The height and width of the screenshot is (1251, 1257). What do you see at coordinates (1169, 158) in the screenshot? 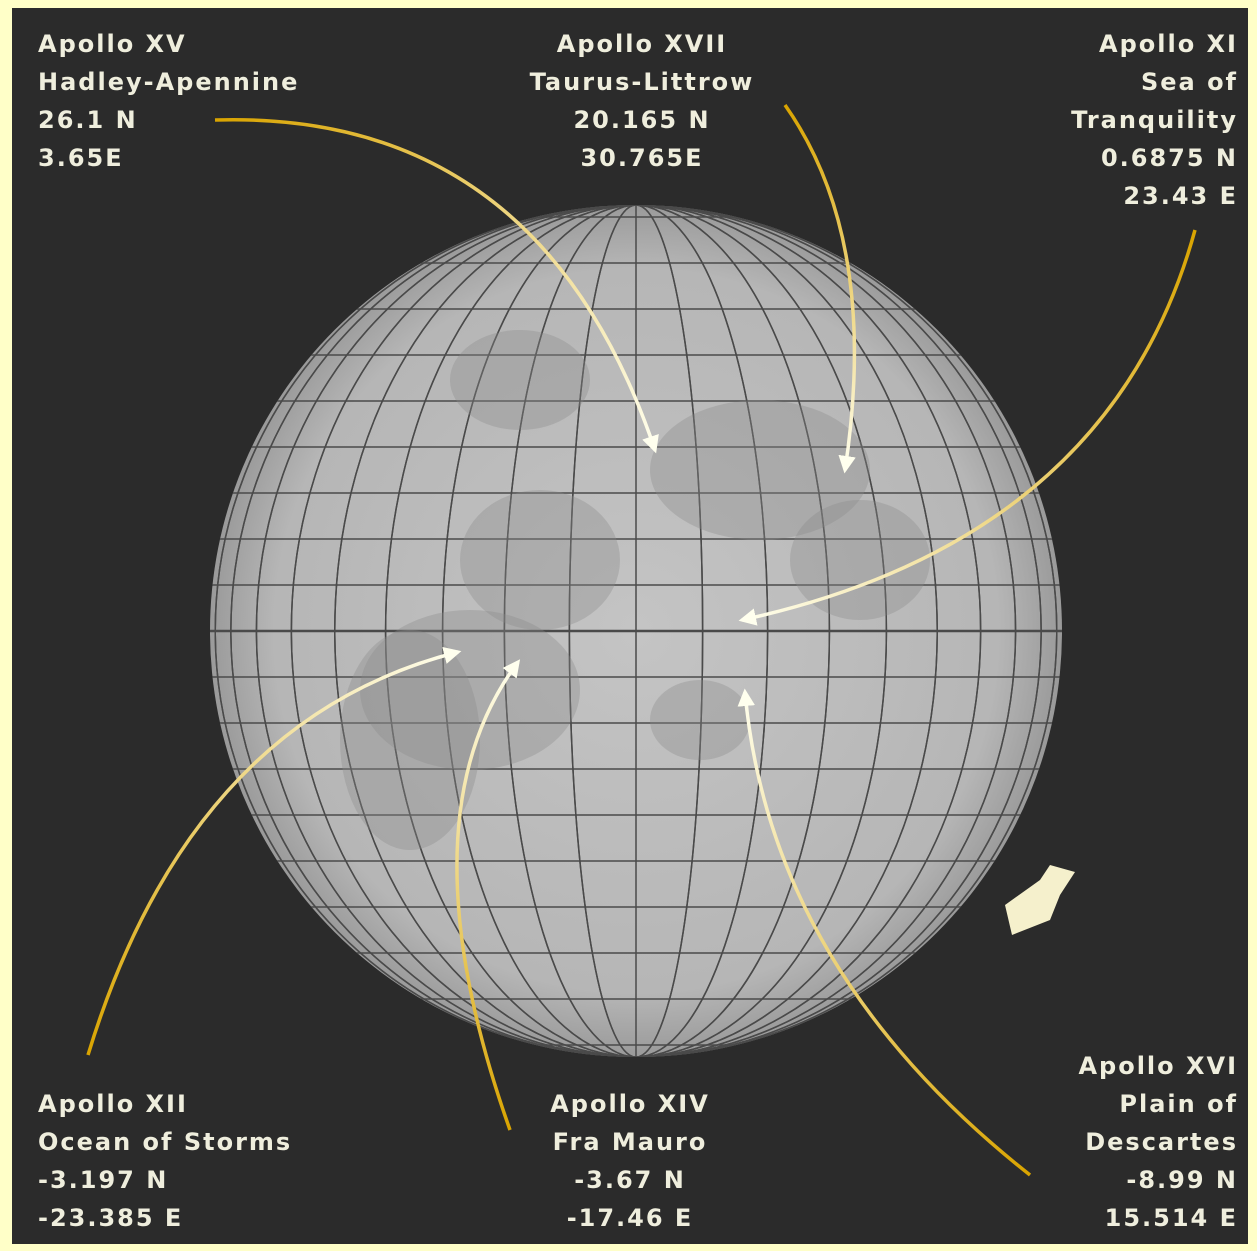
I see `latitude: 0.6875 N` at bounding box center [1169, 158].